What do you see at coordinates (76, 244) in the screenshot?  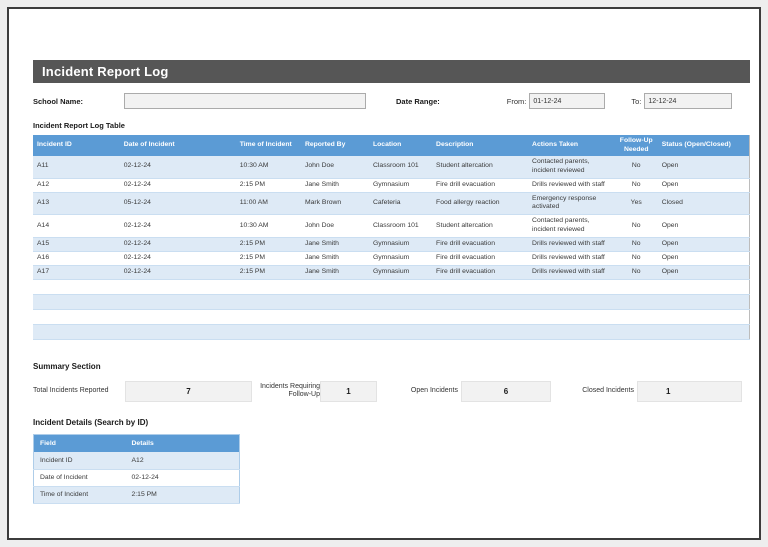 I see `log-table-cell: A15` at bounding box center [76, 244].